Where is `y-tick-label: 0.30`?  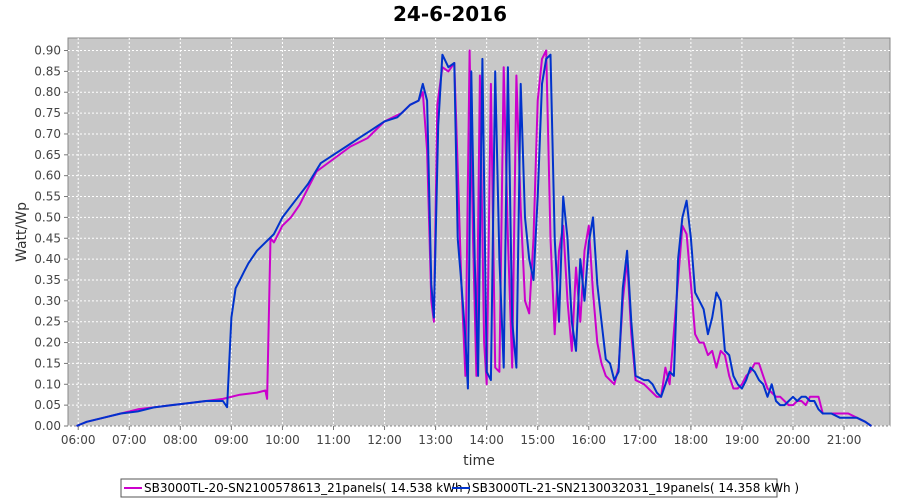 y-tick-label: 0.30 is located at coordinates (47, 301).